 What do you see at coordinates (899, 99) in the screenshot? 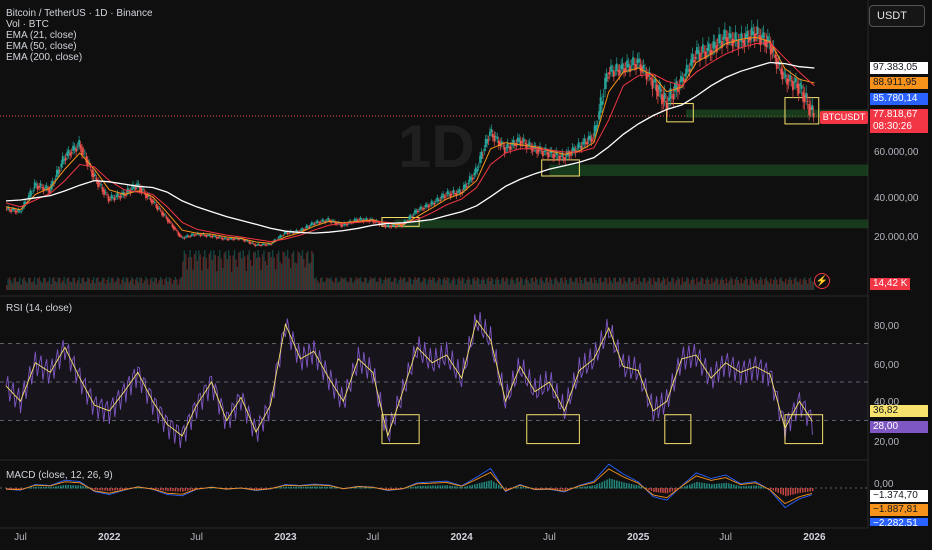
I see `price-badge-ema50: 85.780,14` at bounding box center [899, 99].